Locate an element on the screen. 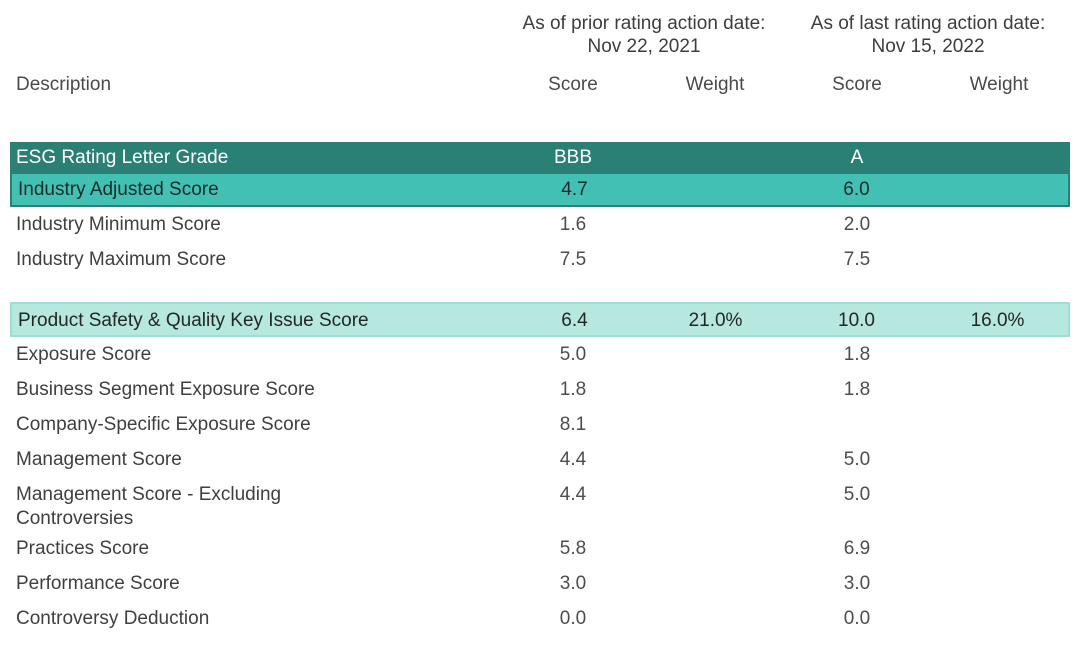 This screenshot has width=1080, height=650. row-label: Industry Maximum Score is located at coordinates (121, 259).